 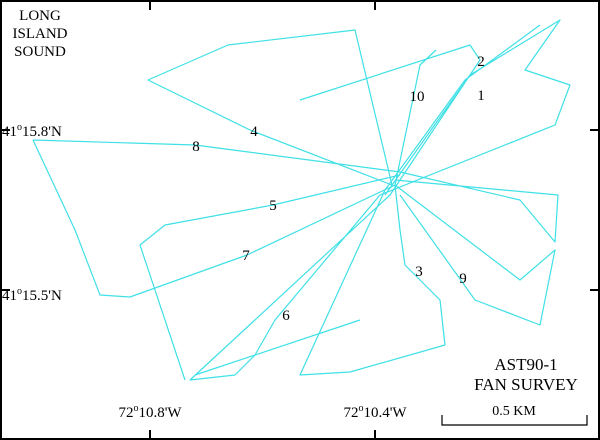 I want to click on coordinate-minutes: 10.8'W, so click(x=160, y=413).